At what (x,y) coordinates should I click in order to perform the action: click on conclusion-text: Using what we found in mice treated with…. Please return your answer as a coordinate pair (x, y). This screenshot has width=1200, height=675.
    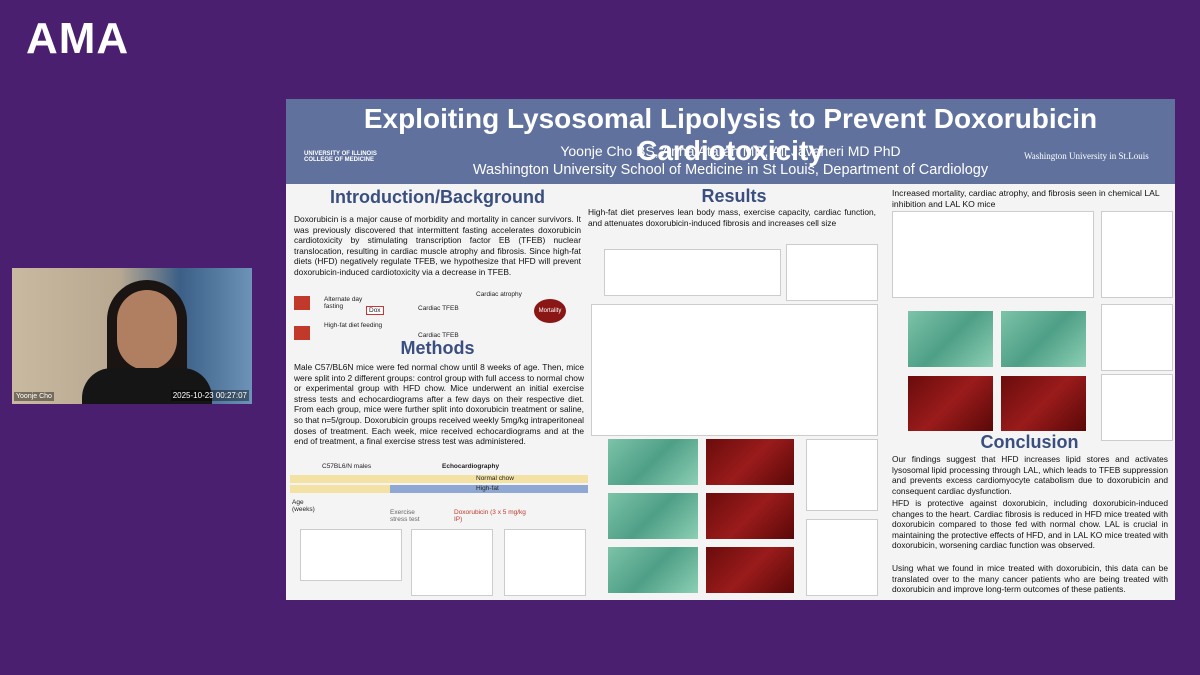
    Looking at the image, I should click on (1030, 579).